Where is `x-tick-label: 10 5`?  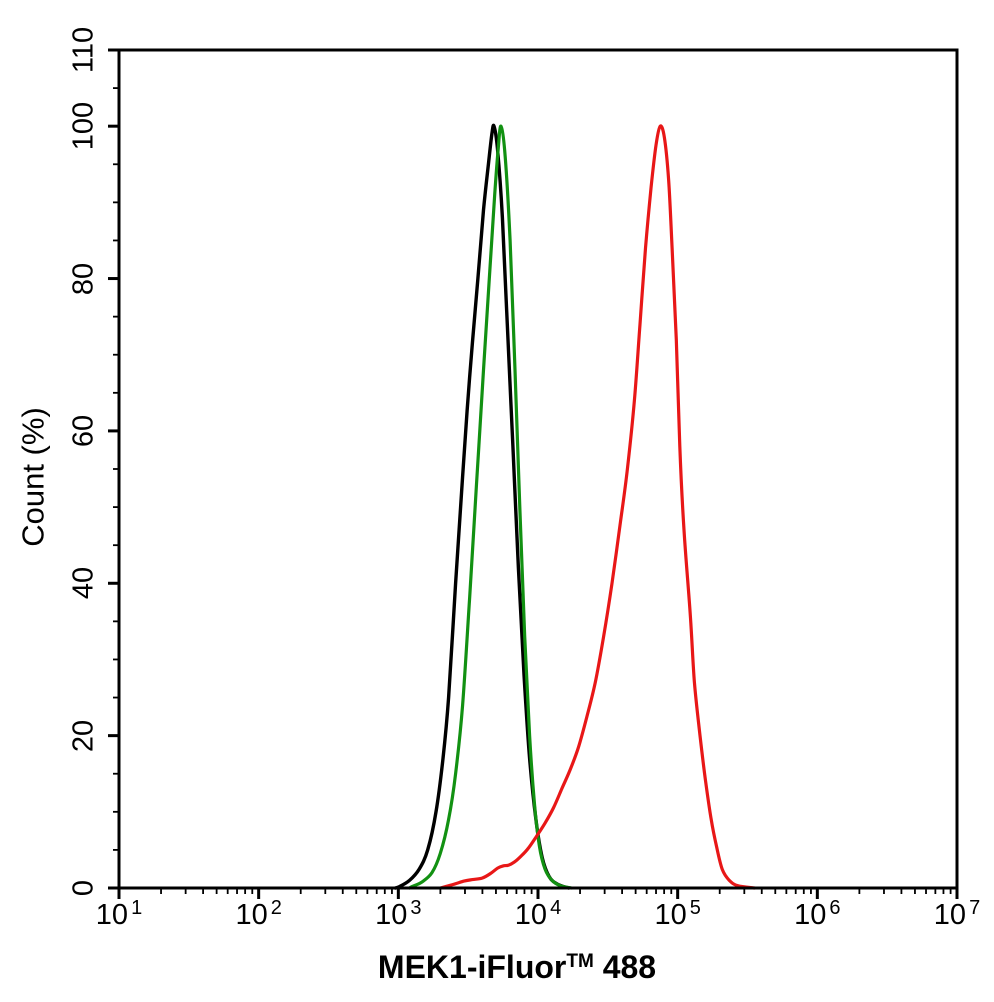
x-tick-label: 10 5 is located at coordinates (677, 914).